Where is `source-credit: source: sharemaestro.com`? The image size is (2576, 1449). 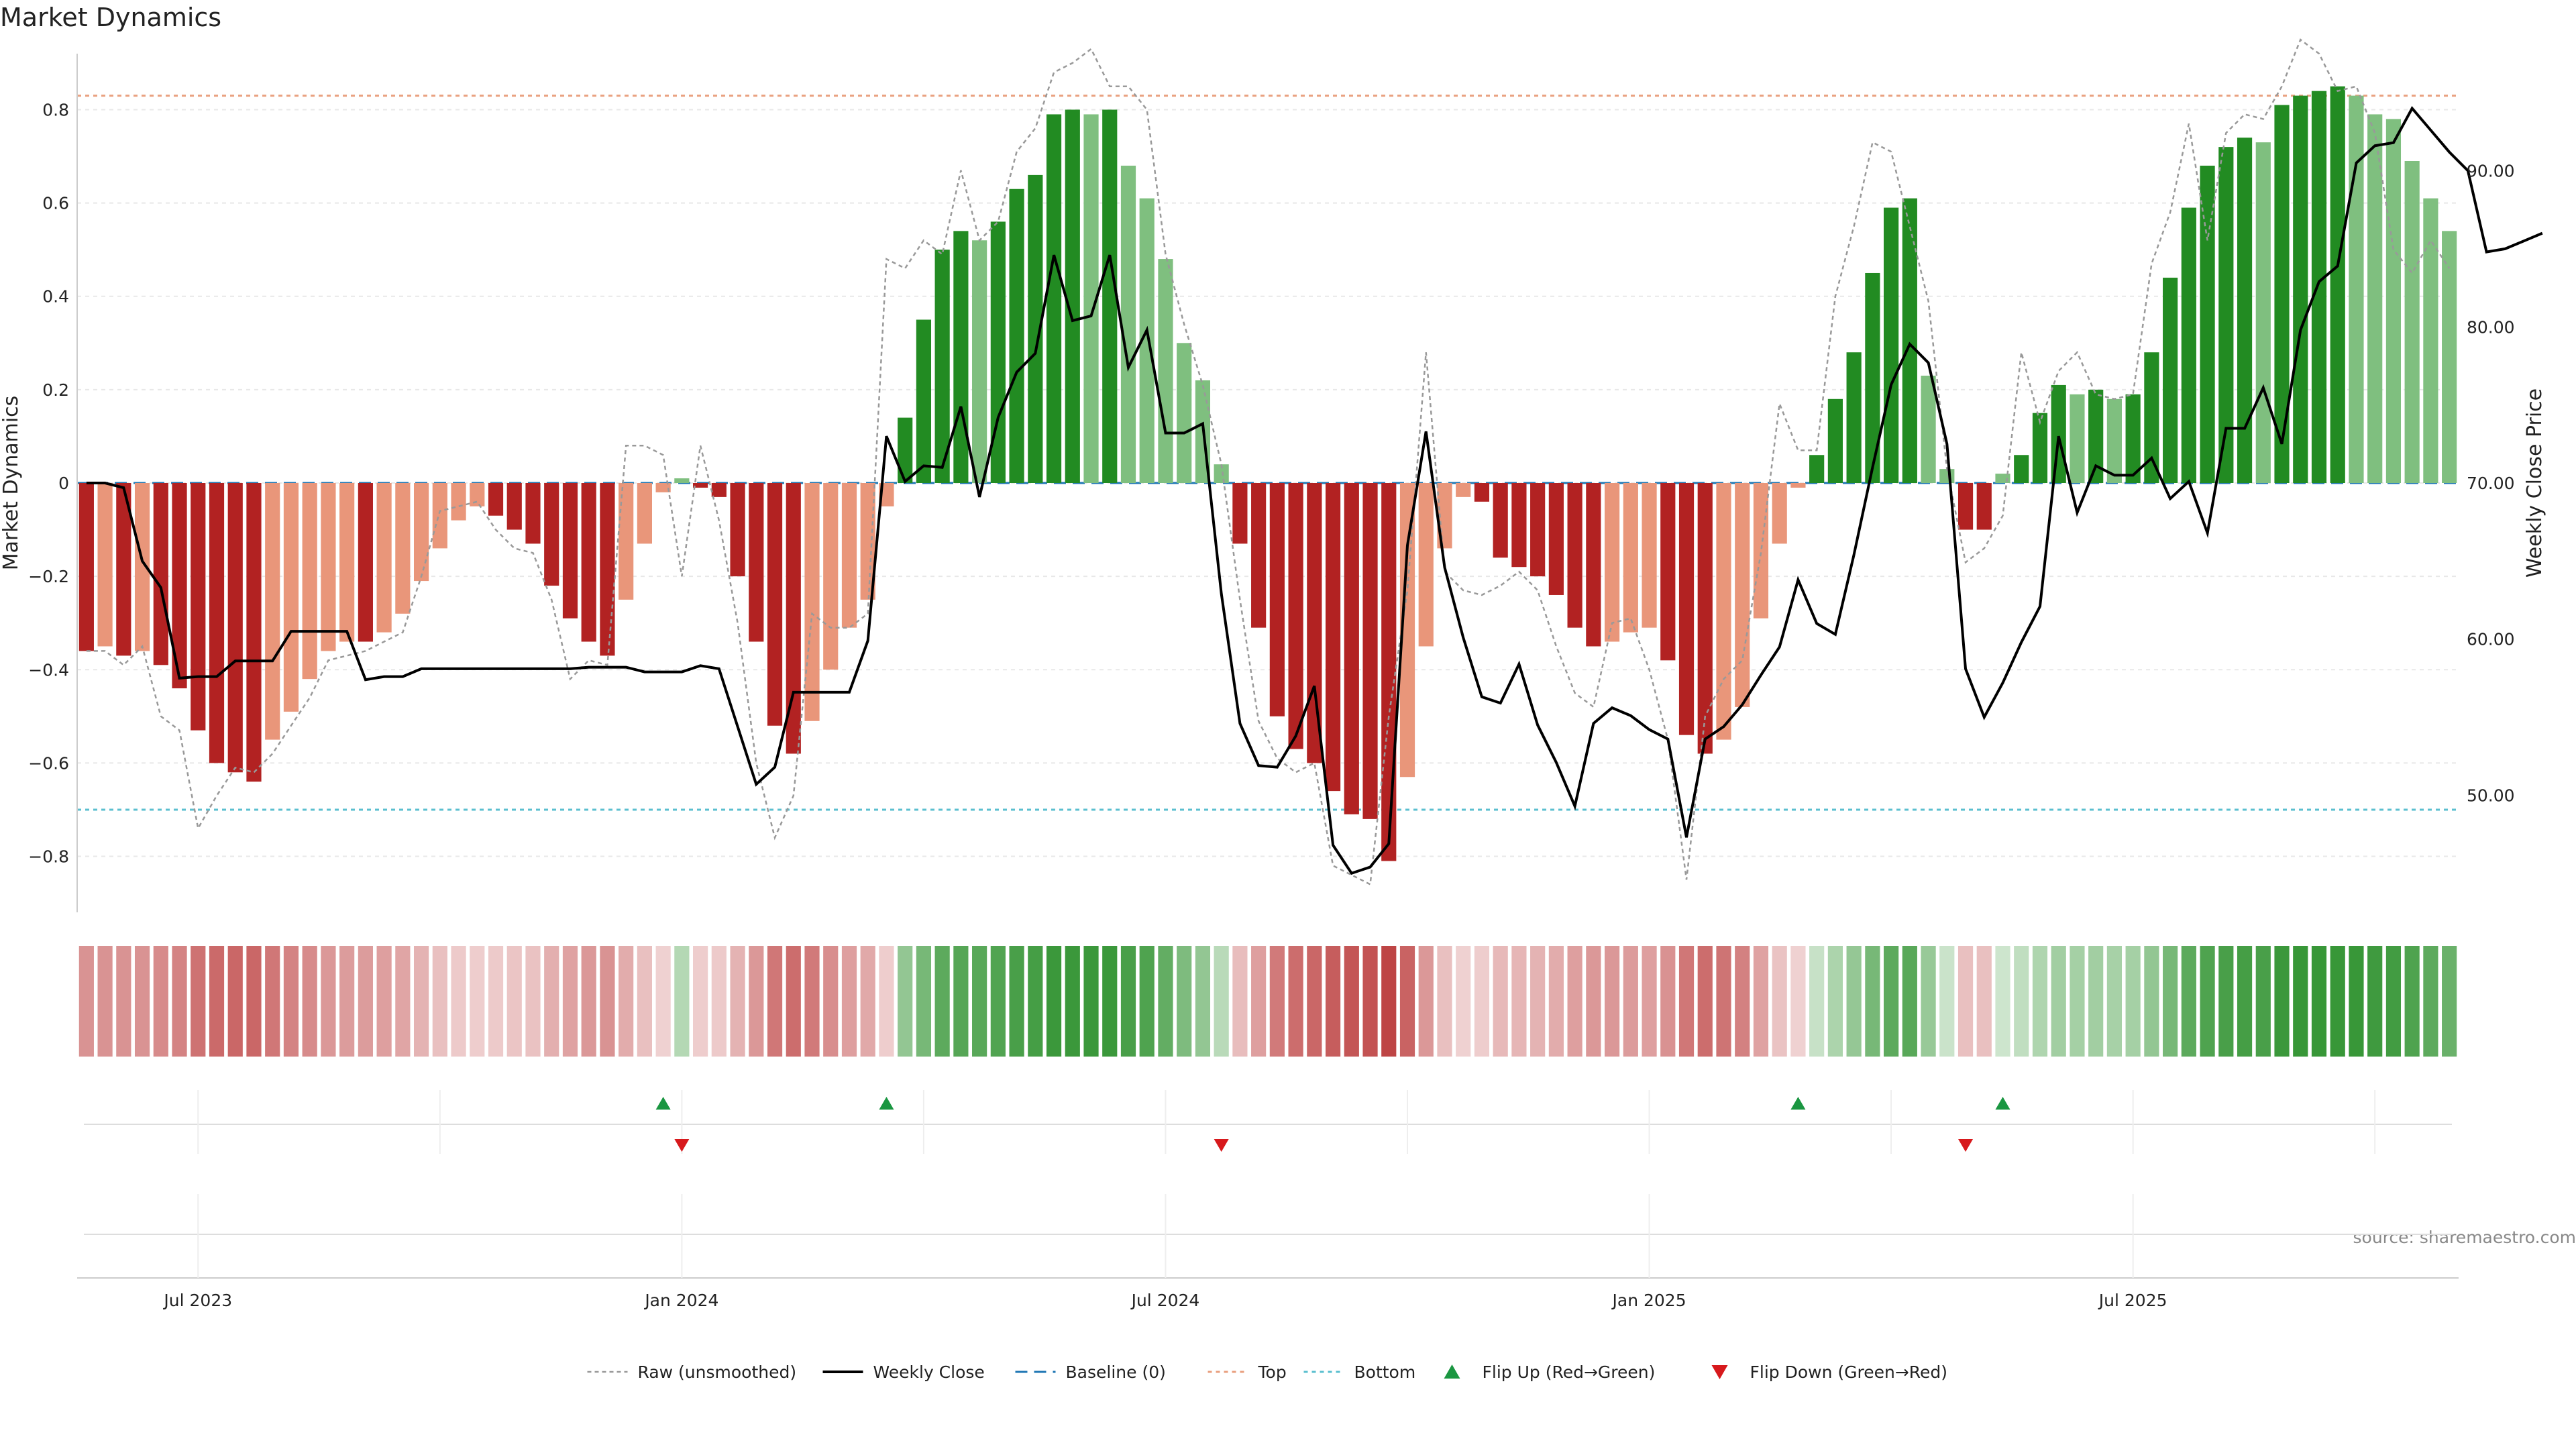
source-credit: source: sharemaestro.com is located at coordinates (2464, 1237).